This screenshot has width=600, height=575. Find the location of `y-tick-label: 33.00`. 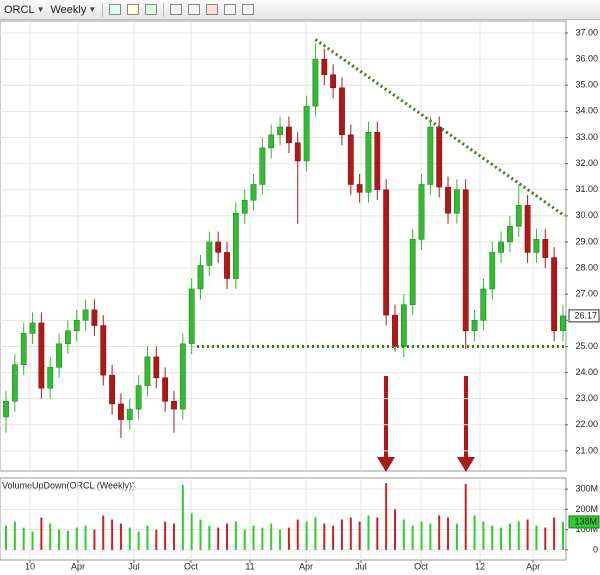

y-tick-label: 33.00 is located at coordinates (586, 137).